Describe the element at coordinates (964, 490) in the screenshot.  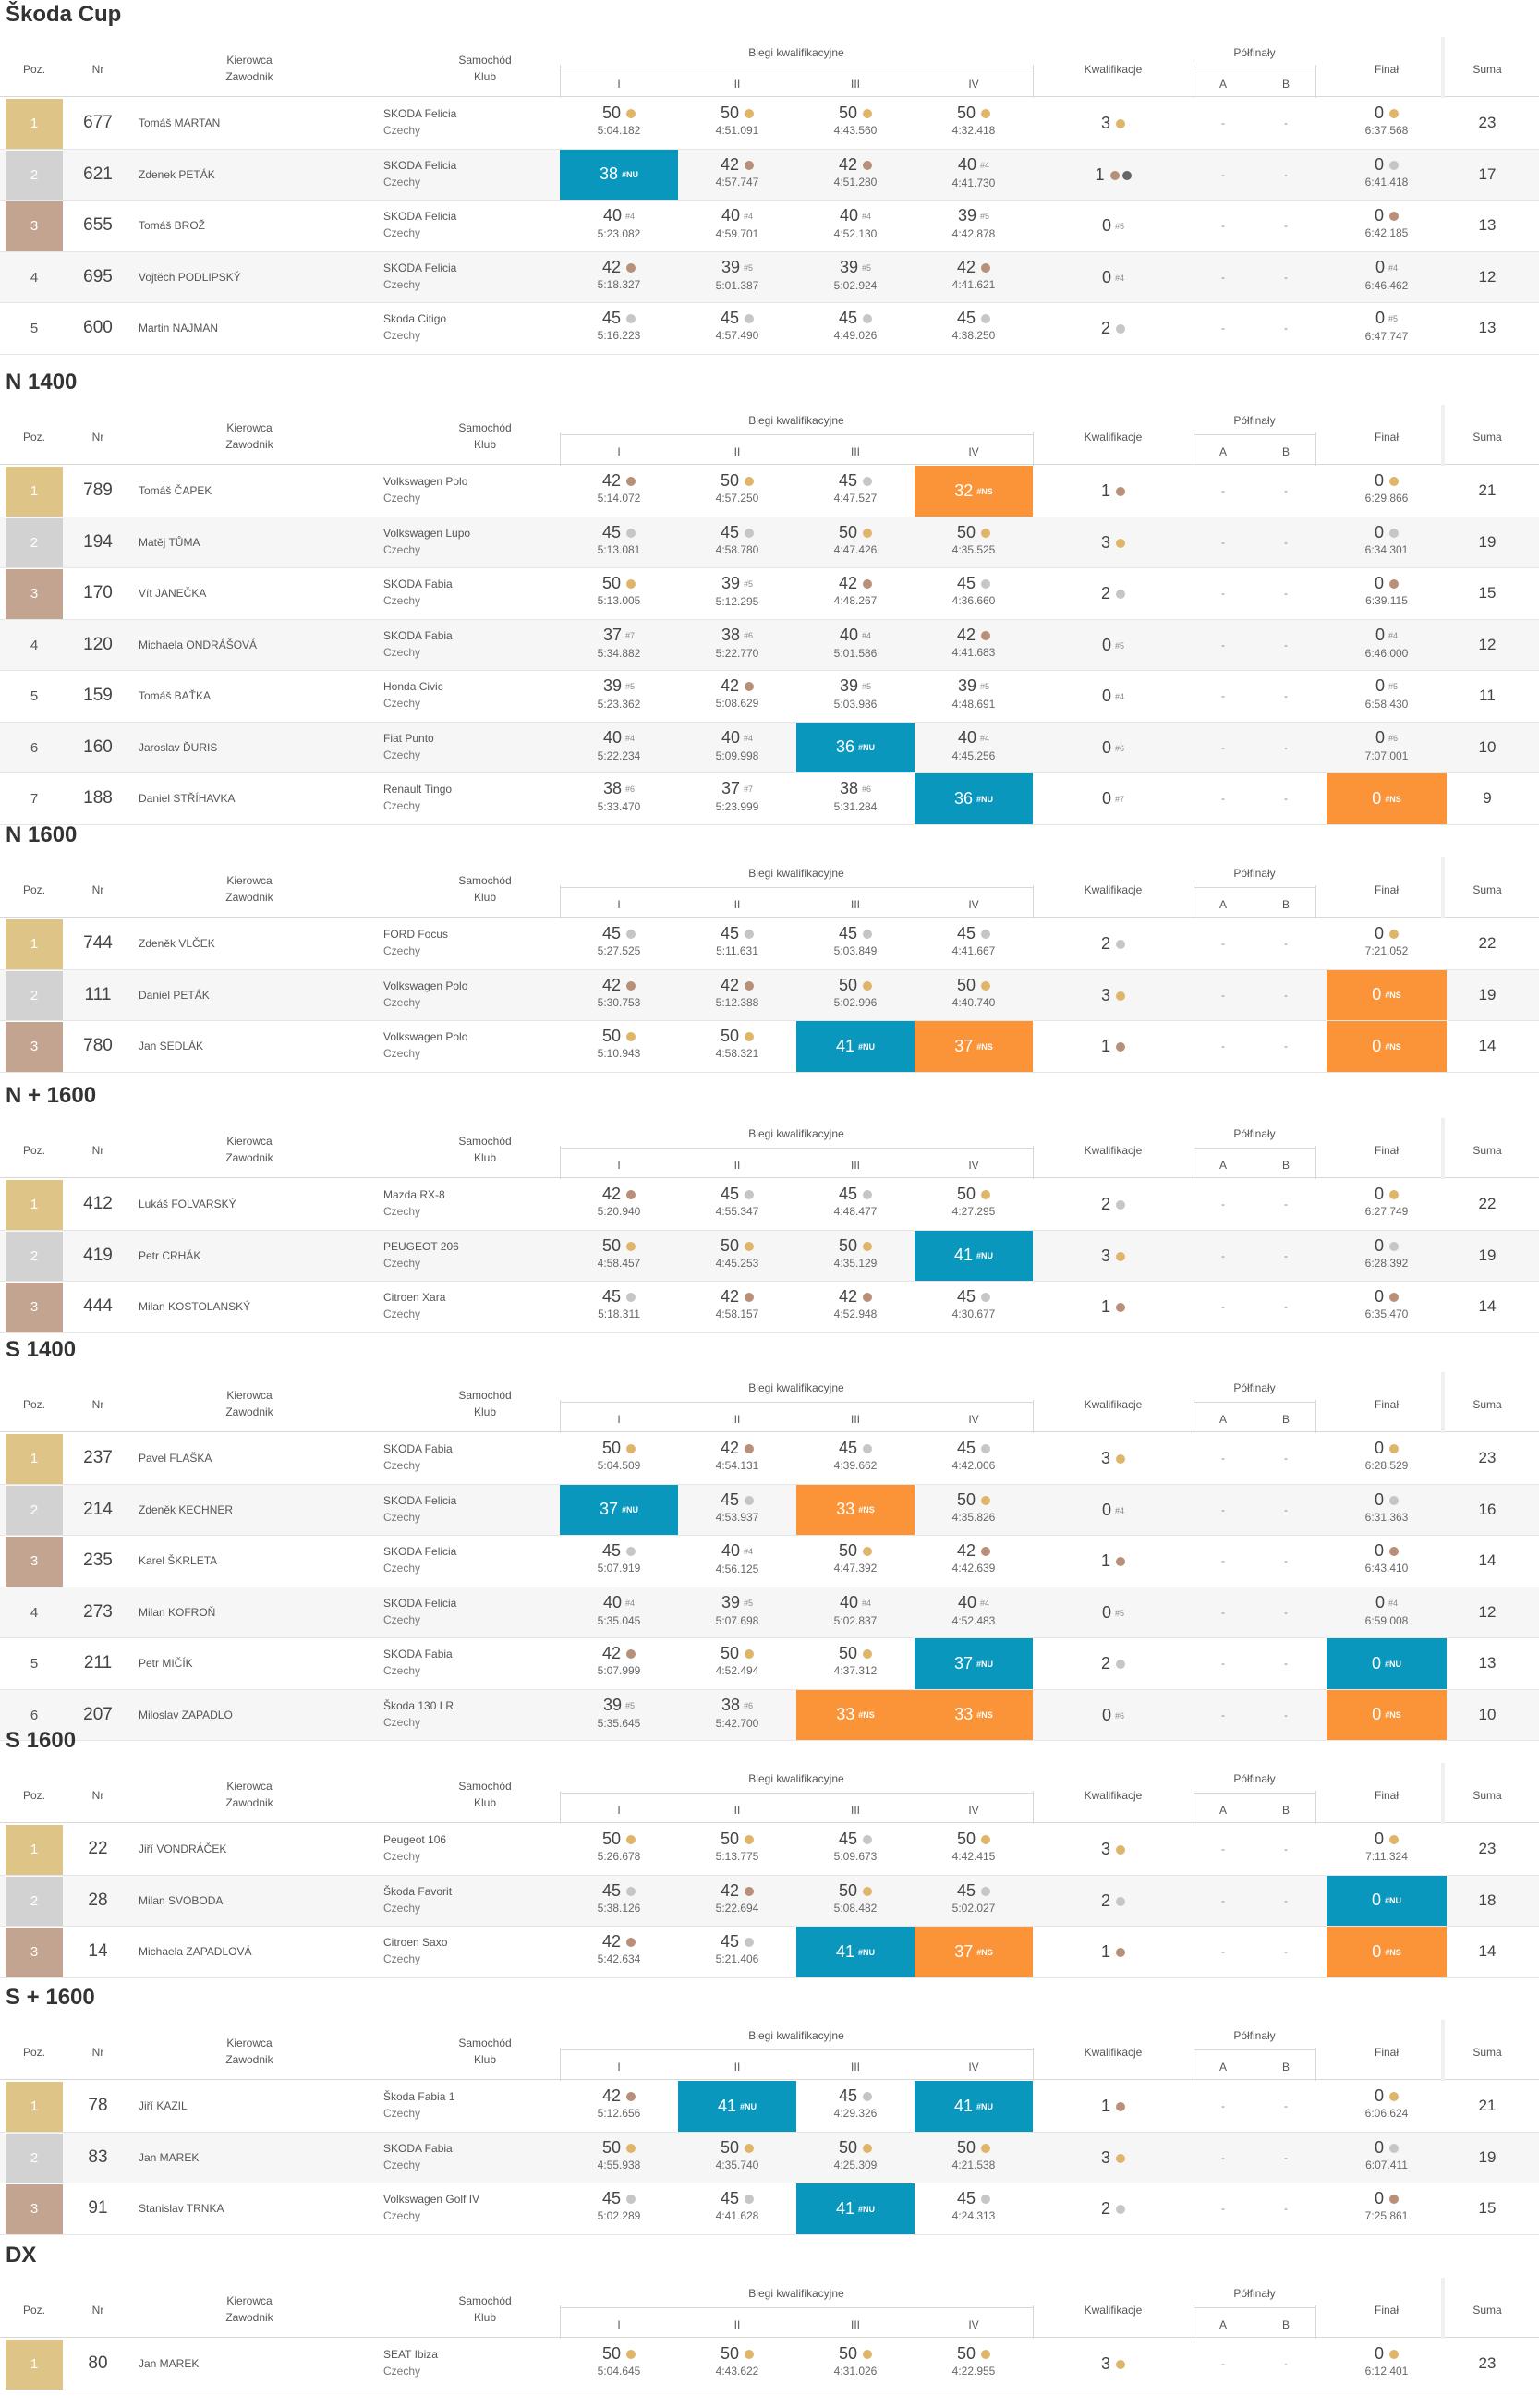
I see `heat-4-cell-value: 32` at that location.